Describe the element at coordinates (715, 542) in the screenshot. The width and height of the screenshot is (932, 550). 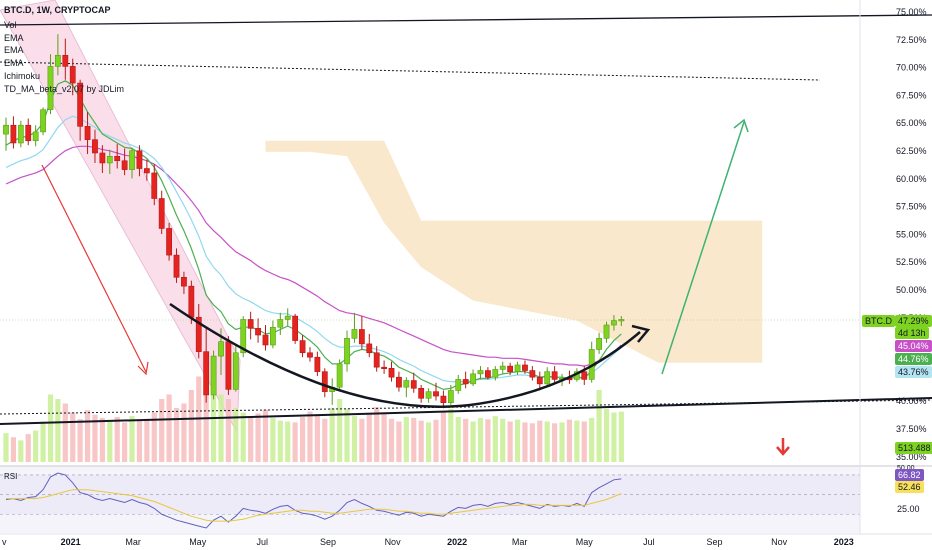
I see `x-tick-label: Sep` at that location.